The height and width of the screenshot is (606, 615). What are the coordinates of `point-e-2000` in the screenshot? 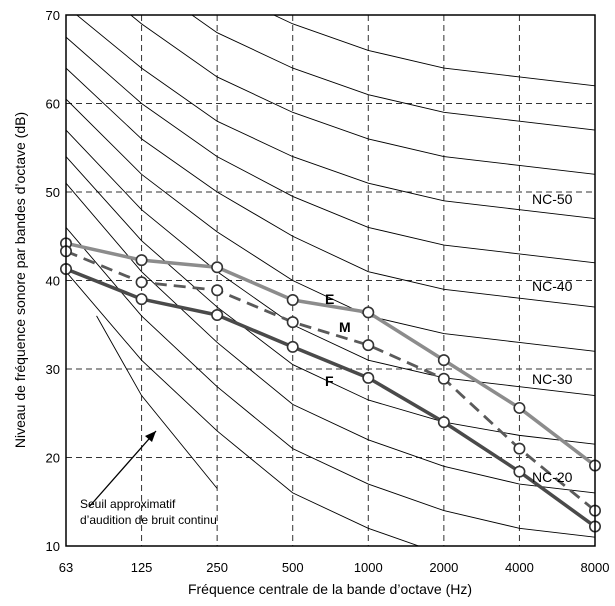 It's located at (443, 360).